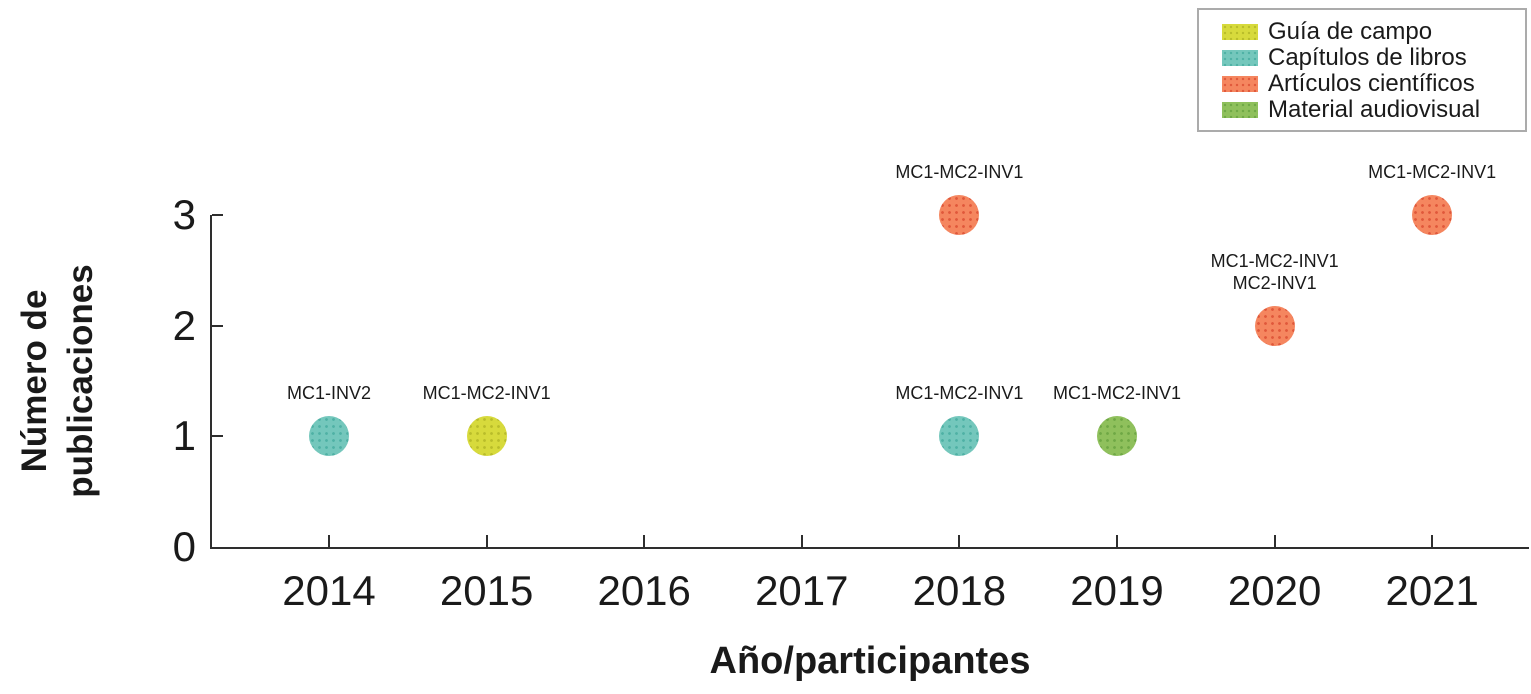 This screenshot has width=1531, height=694. What do you see at coordinates (1117, 541) in the screenshot?
I see `x-tick-2019` at bounding box center [1117, 541].